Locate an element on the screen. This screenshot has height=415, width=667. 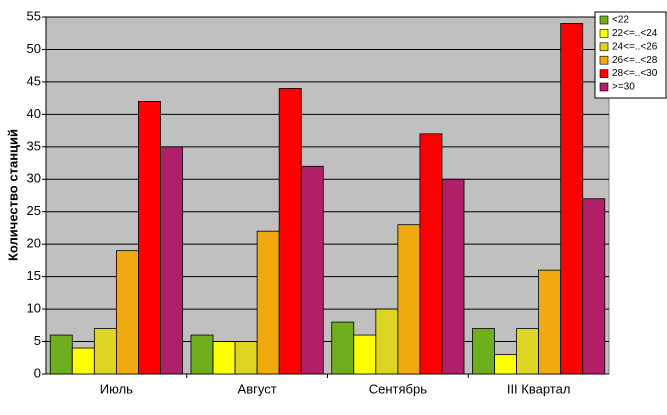
x-tick-label: Август is located at coordinates (257, 388).